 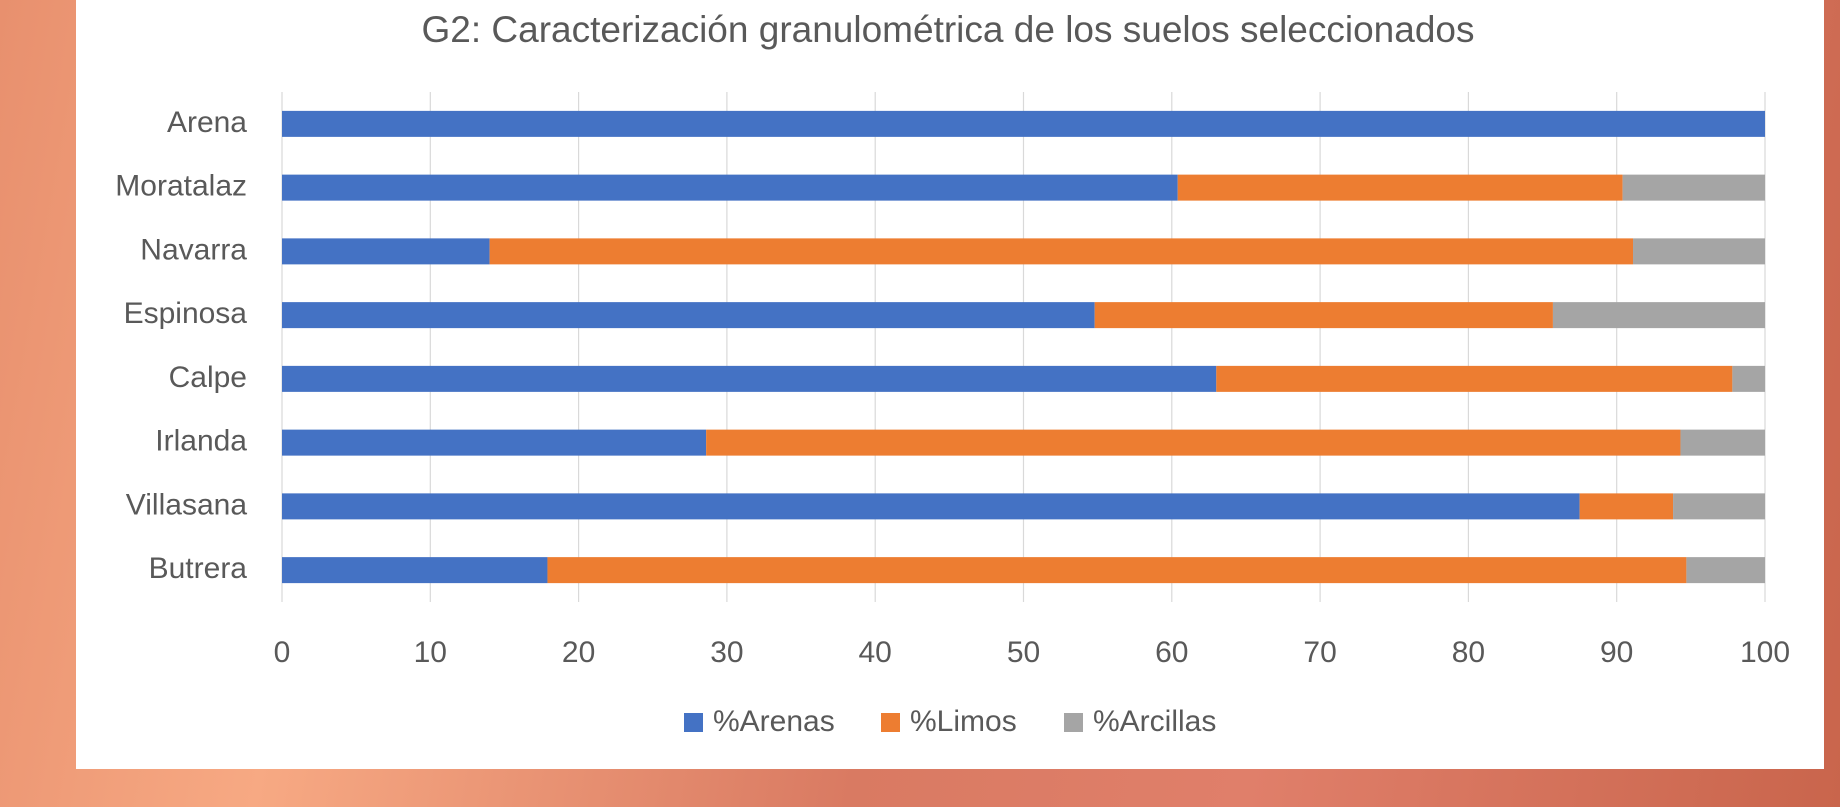 I want to click on x-tick-label: 60, so click(x=1171, y=652).